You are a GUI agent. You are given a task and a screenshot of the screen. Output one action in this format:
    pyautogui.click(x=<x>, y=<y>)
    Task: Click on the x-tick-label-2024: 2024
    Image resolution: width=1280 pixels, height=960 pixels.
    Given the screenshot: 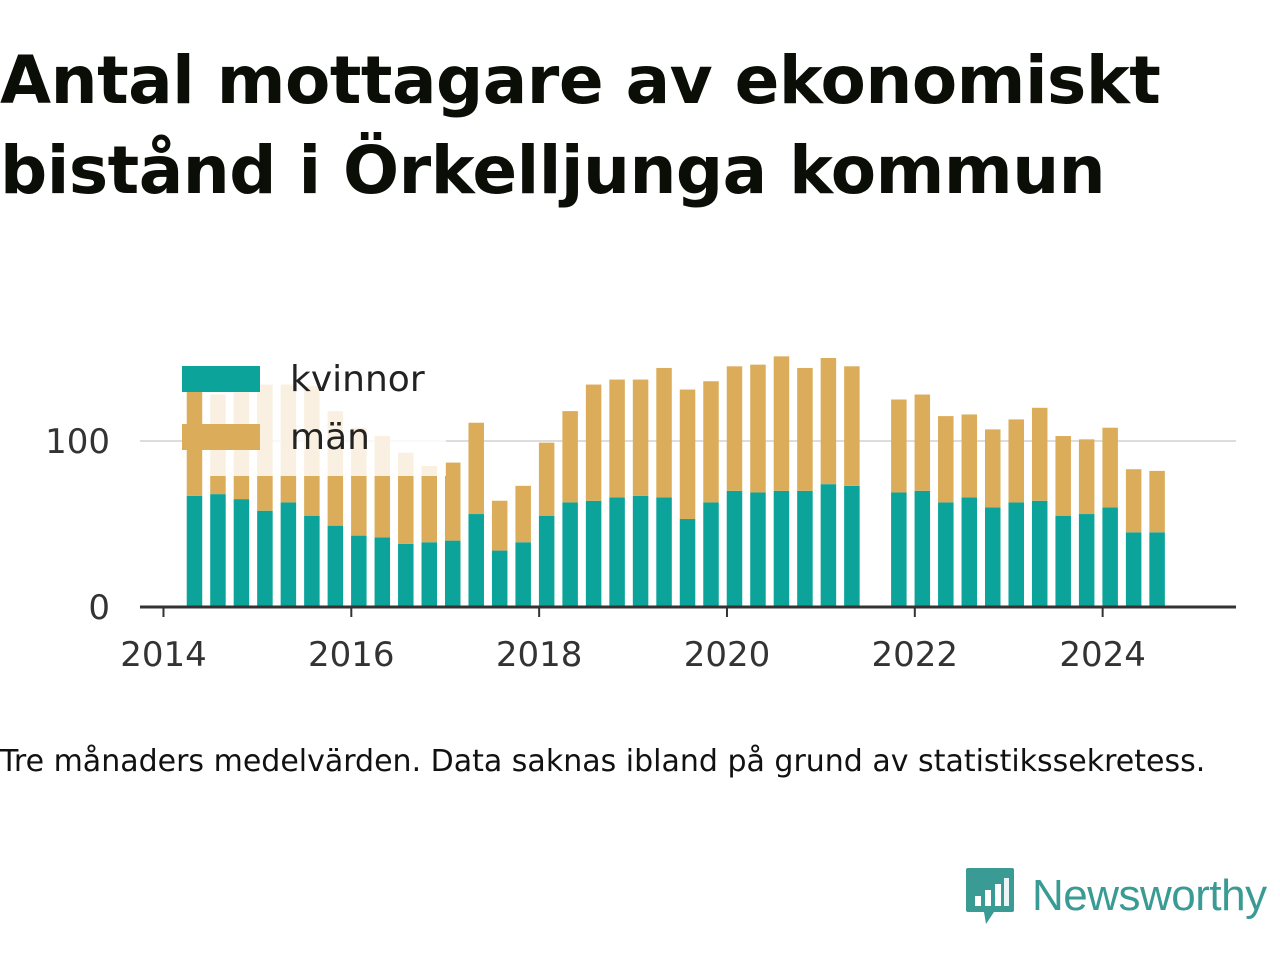 What is the action you would take?
    pyautogui.click(x=1102, y=655)
    